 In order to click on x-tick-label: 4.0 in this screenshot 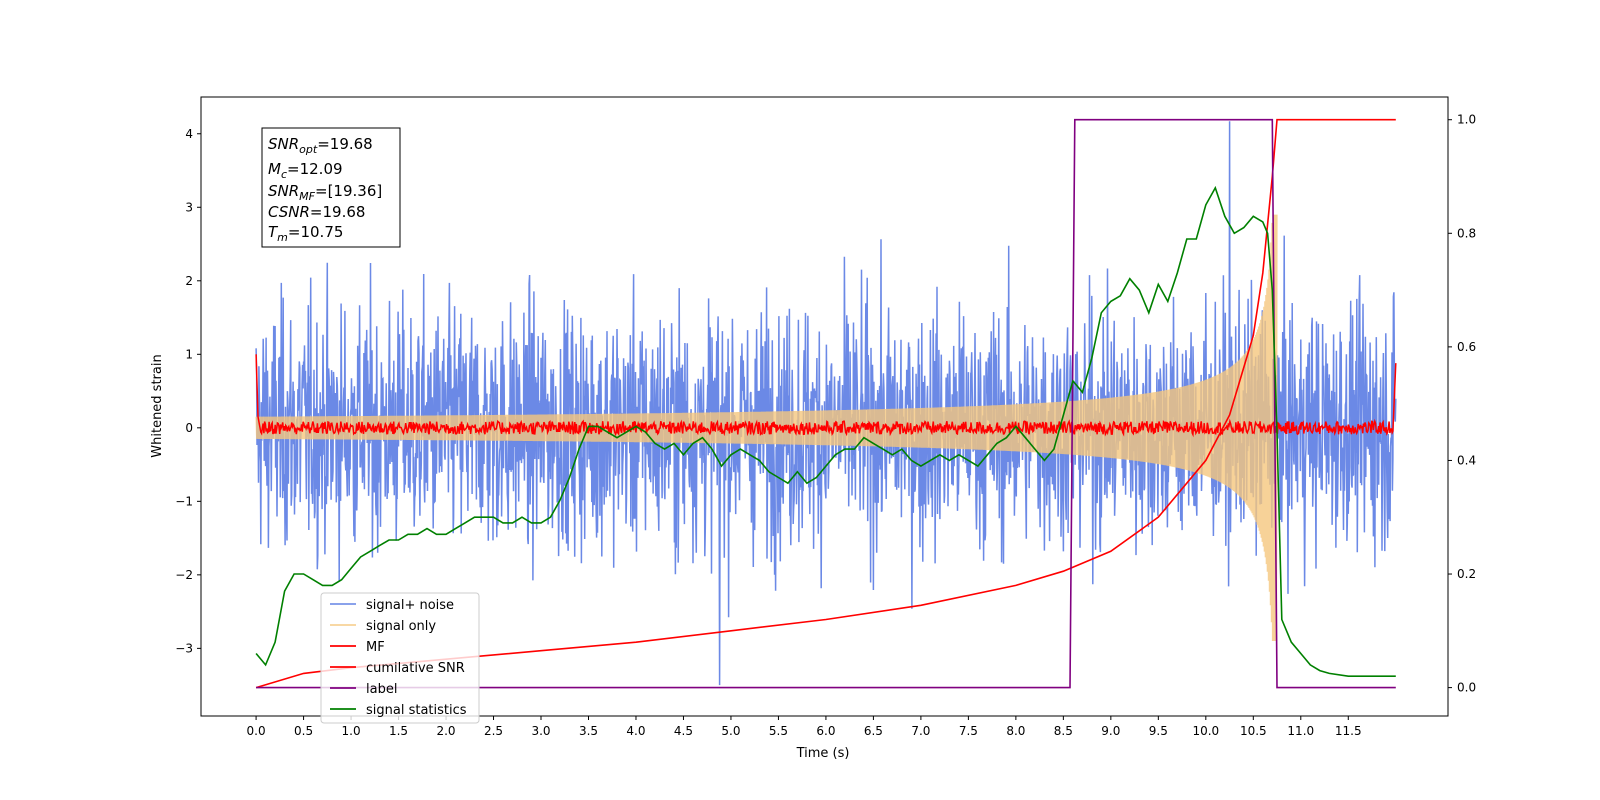, I will do `click(635, 731)`.